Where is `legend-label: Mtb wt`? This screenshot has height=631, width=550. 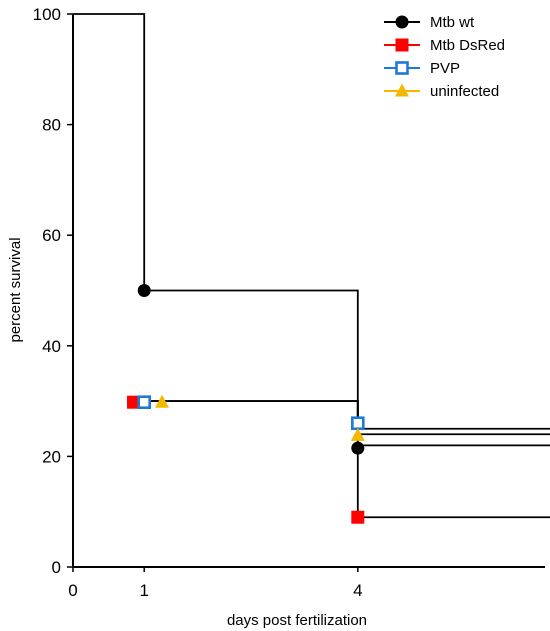
legend-label: Mtb wt is located at coordinates (452, 22).